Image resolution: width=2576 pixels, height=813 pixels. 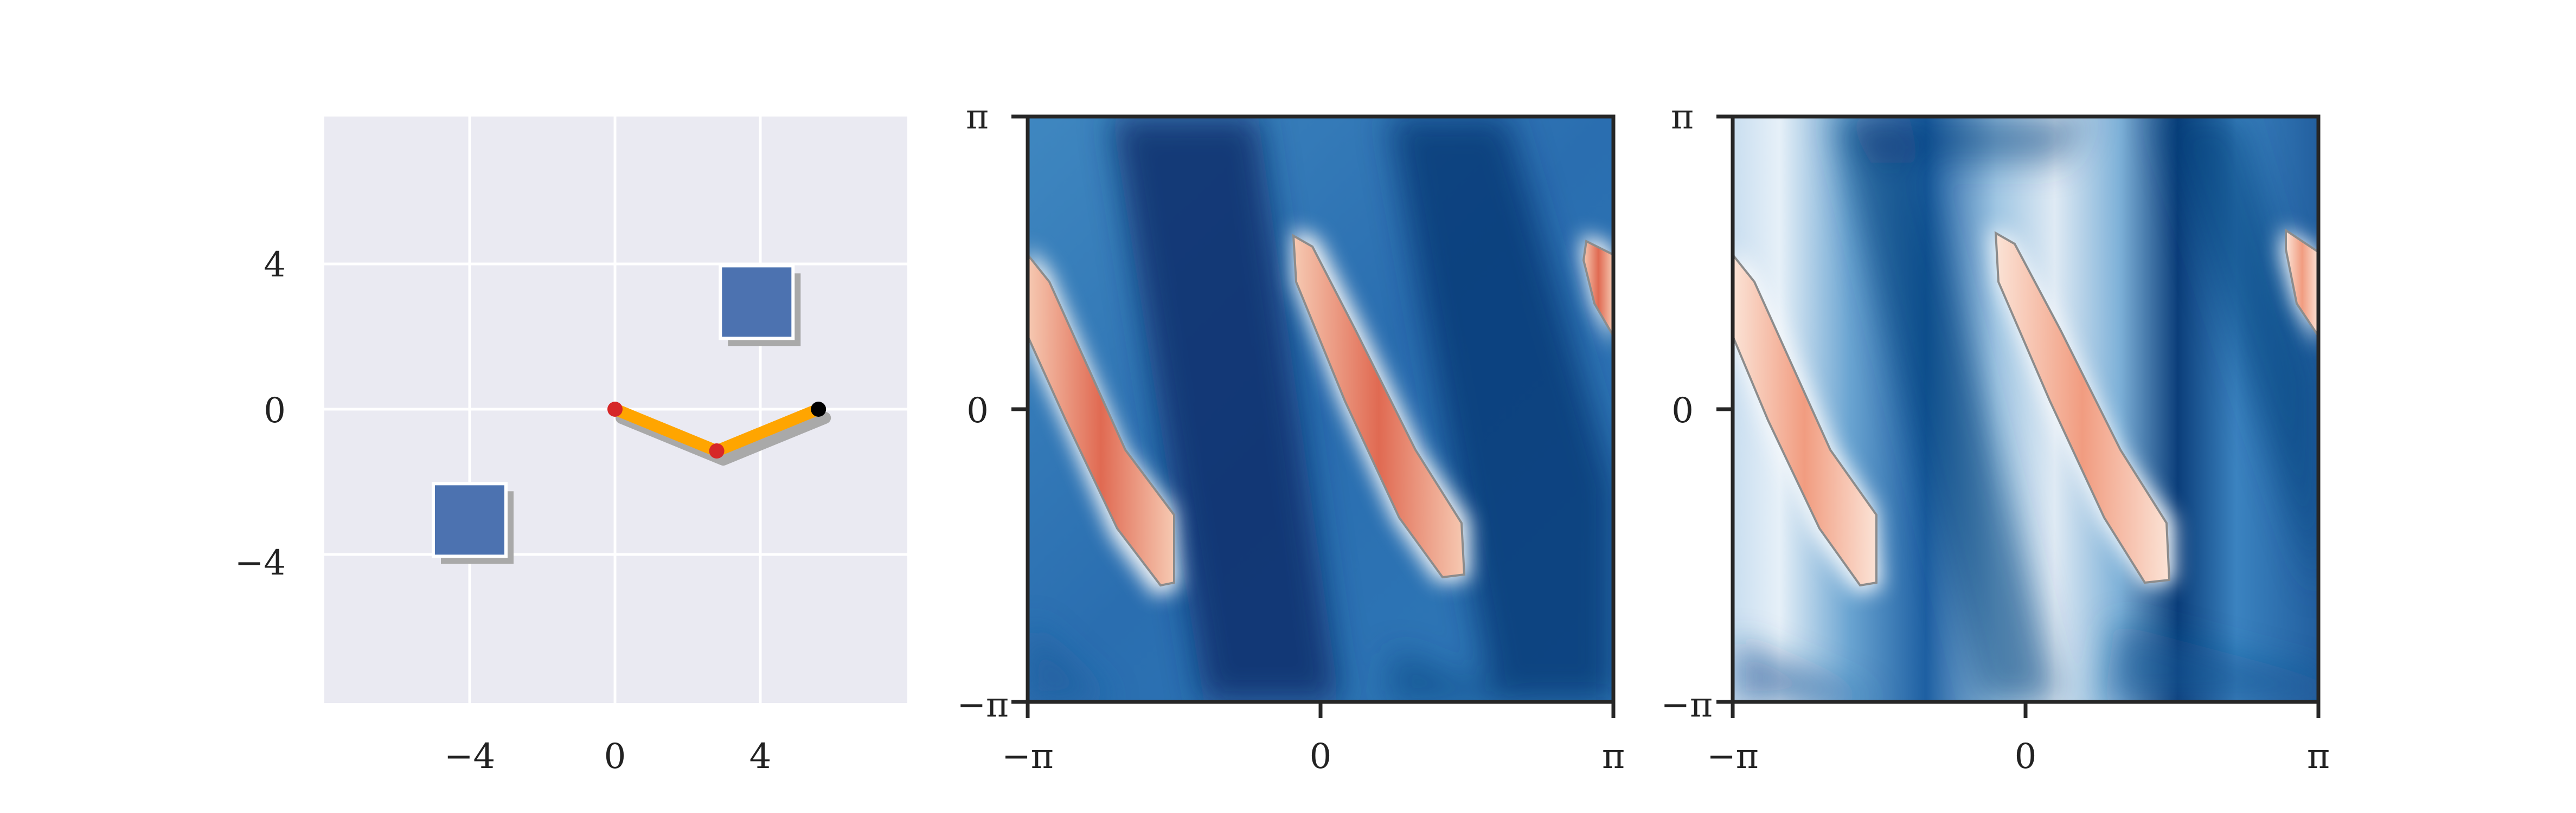 I want to click on joint-elbow, so click(x=717, y=451).